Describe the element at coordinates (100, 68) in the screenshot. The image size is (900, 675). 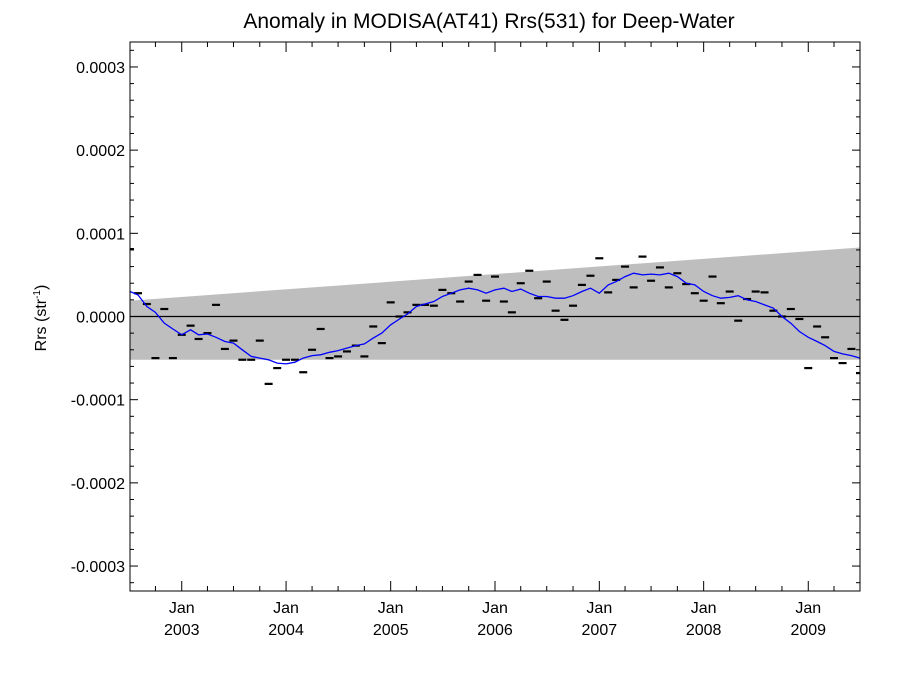
I see `y-tick-label: 0.0003` at that location.